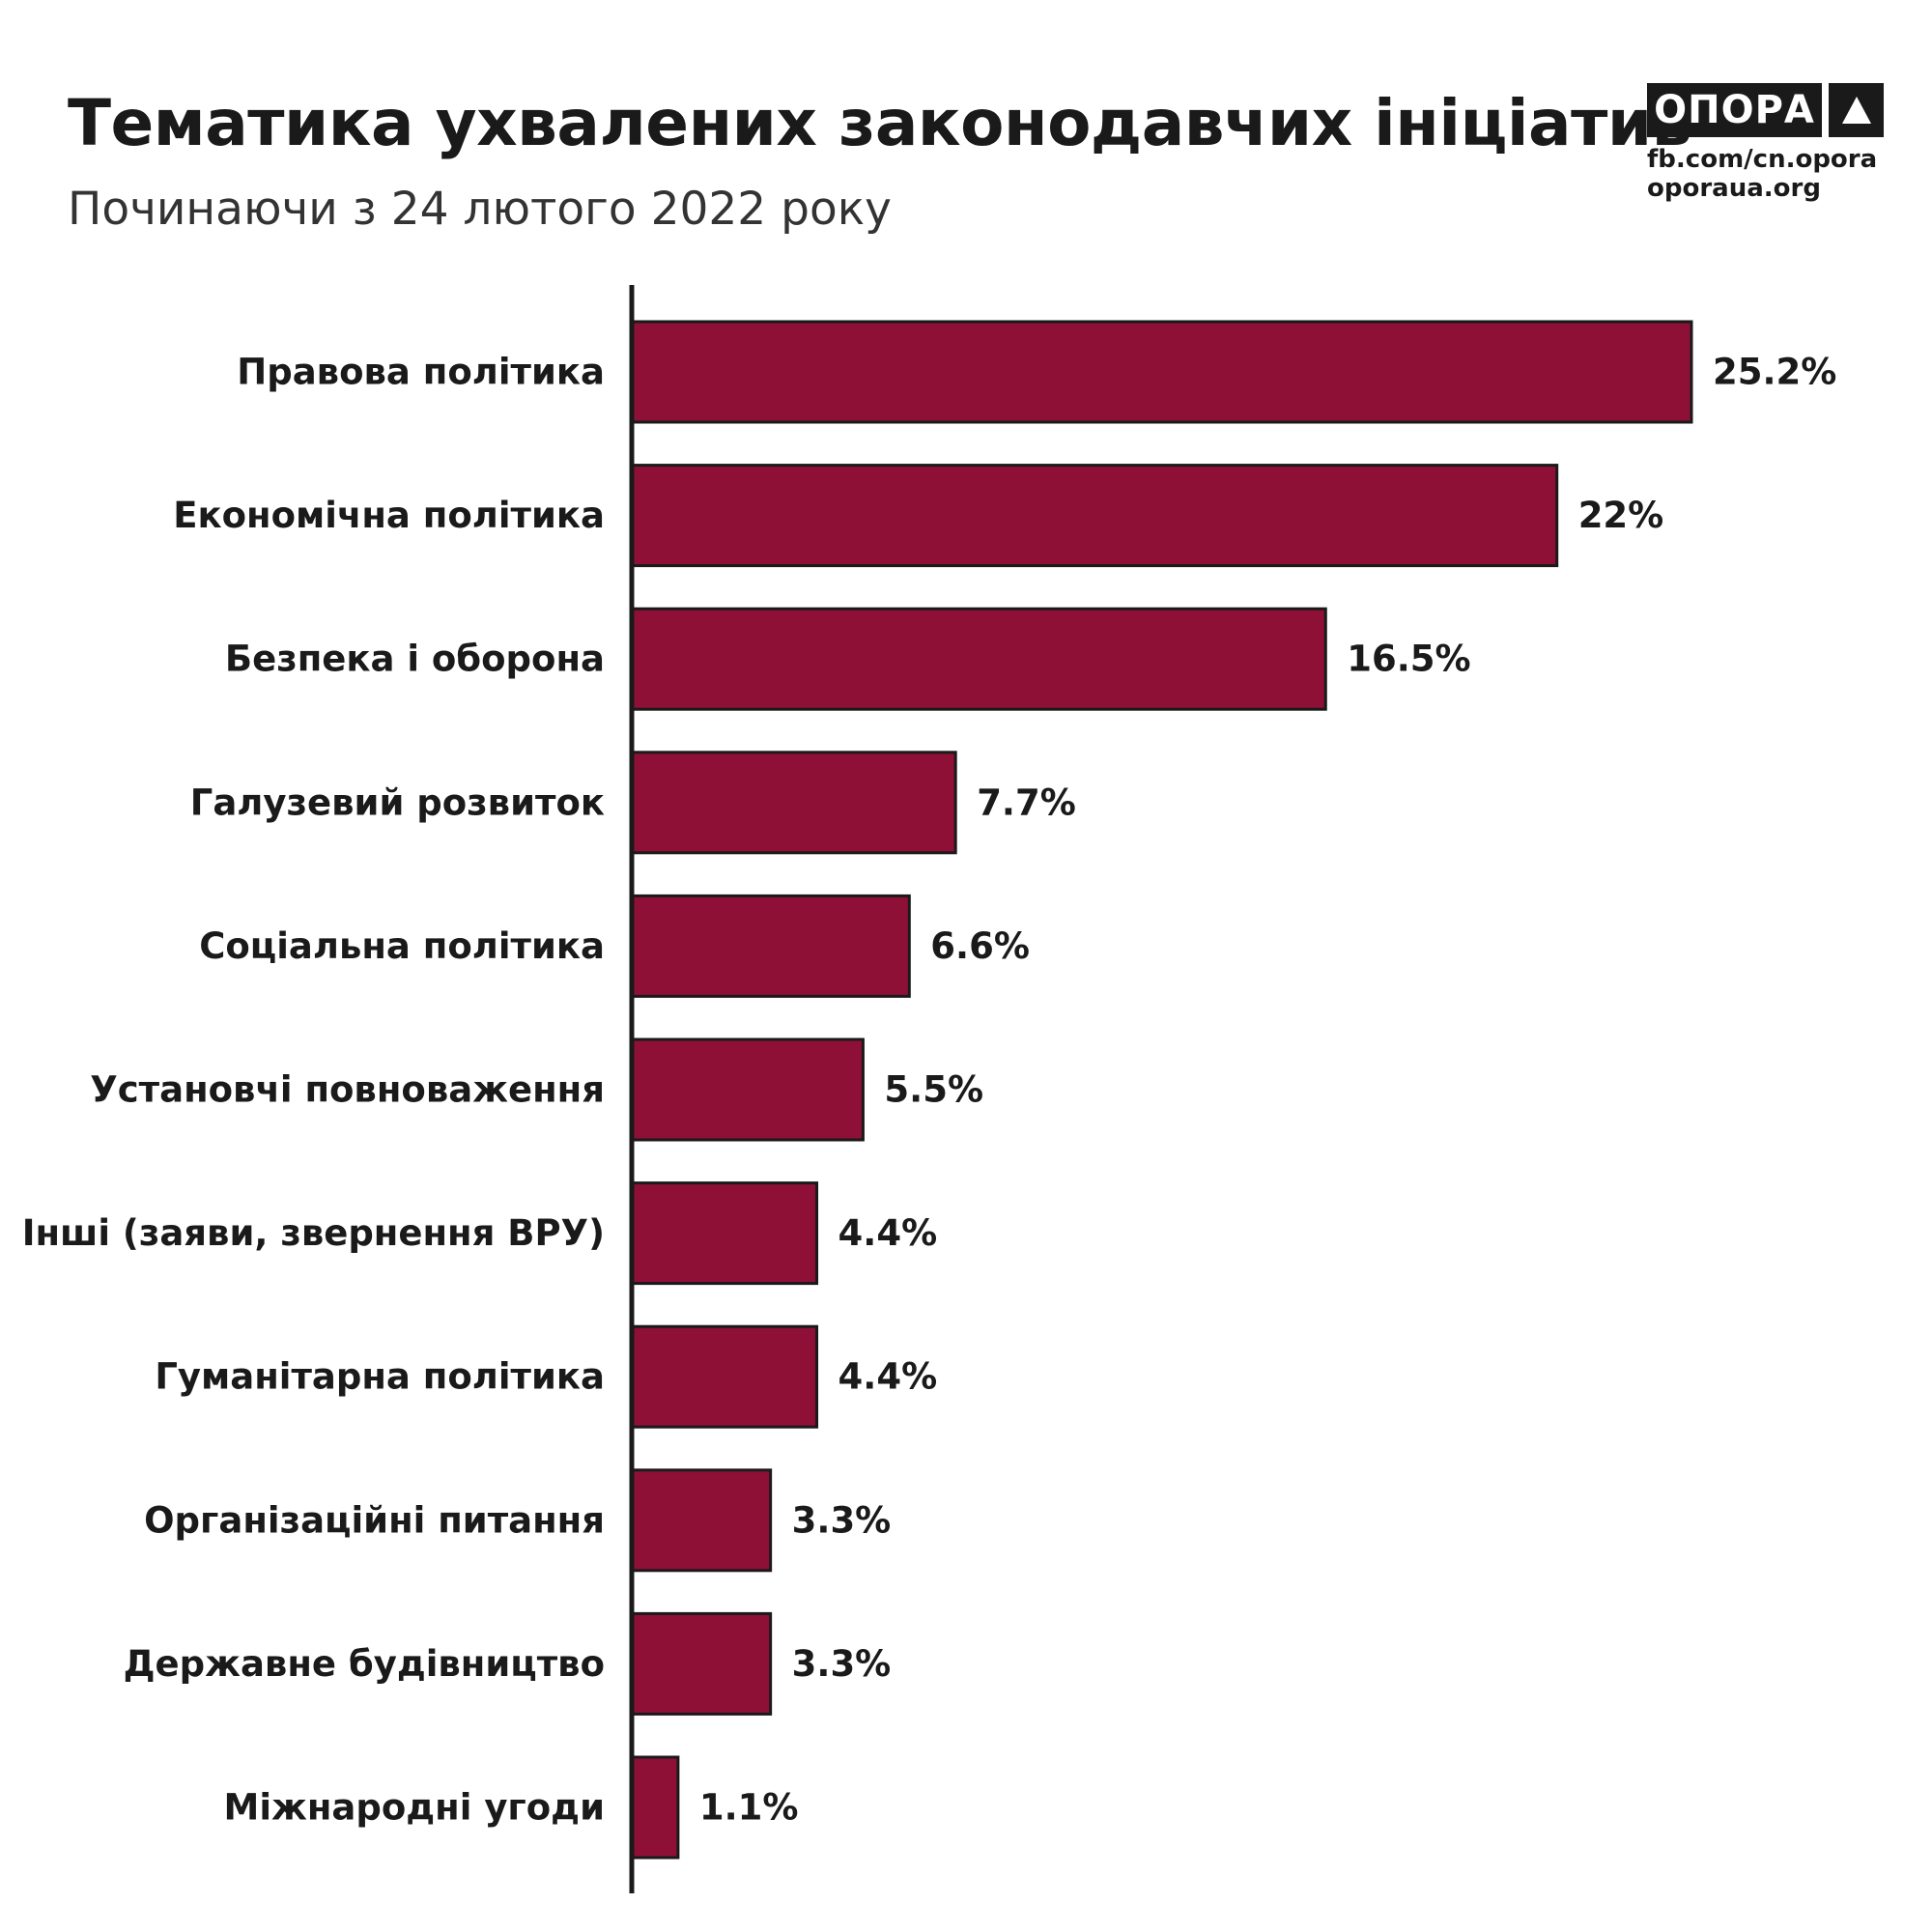 The image size is (1932, 1932). I want to click on category-label: Організаційні питання, so click(374, 1520).